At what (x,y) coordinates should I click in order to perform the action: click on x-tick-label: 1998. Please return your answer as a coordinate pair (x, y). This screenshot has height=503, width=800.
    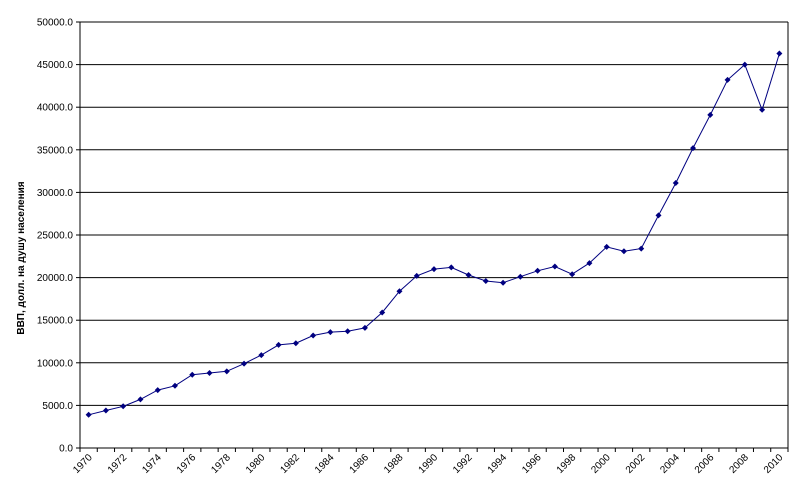
    Looking at the image, I should click on (567, 464).